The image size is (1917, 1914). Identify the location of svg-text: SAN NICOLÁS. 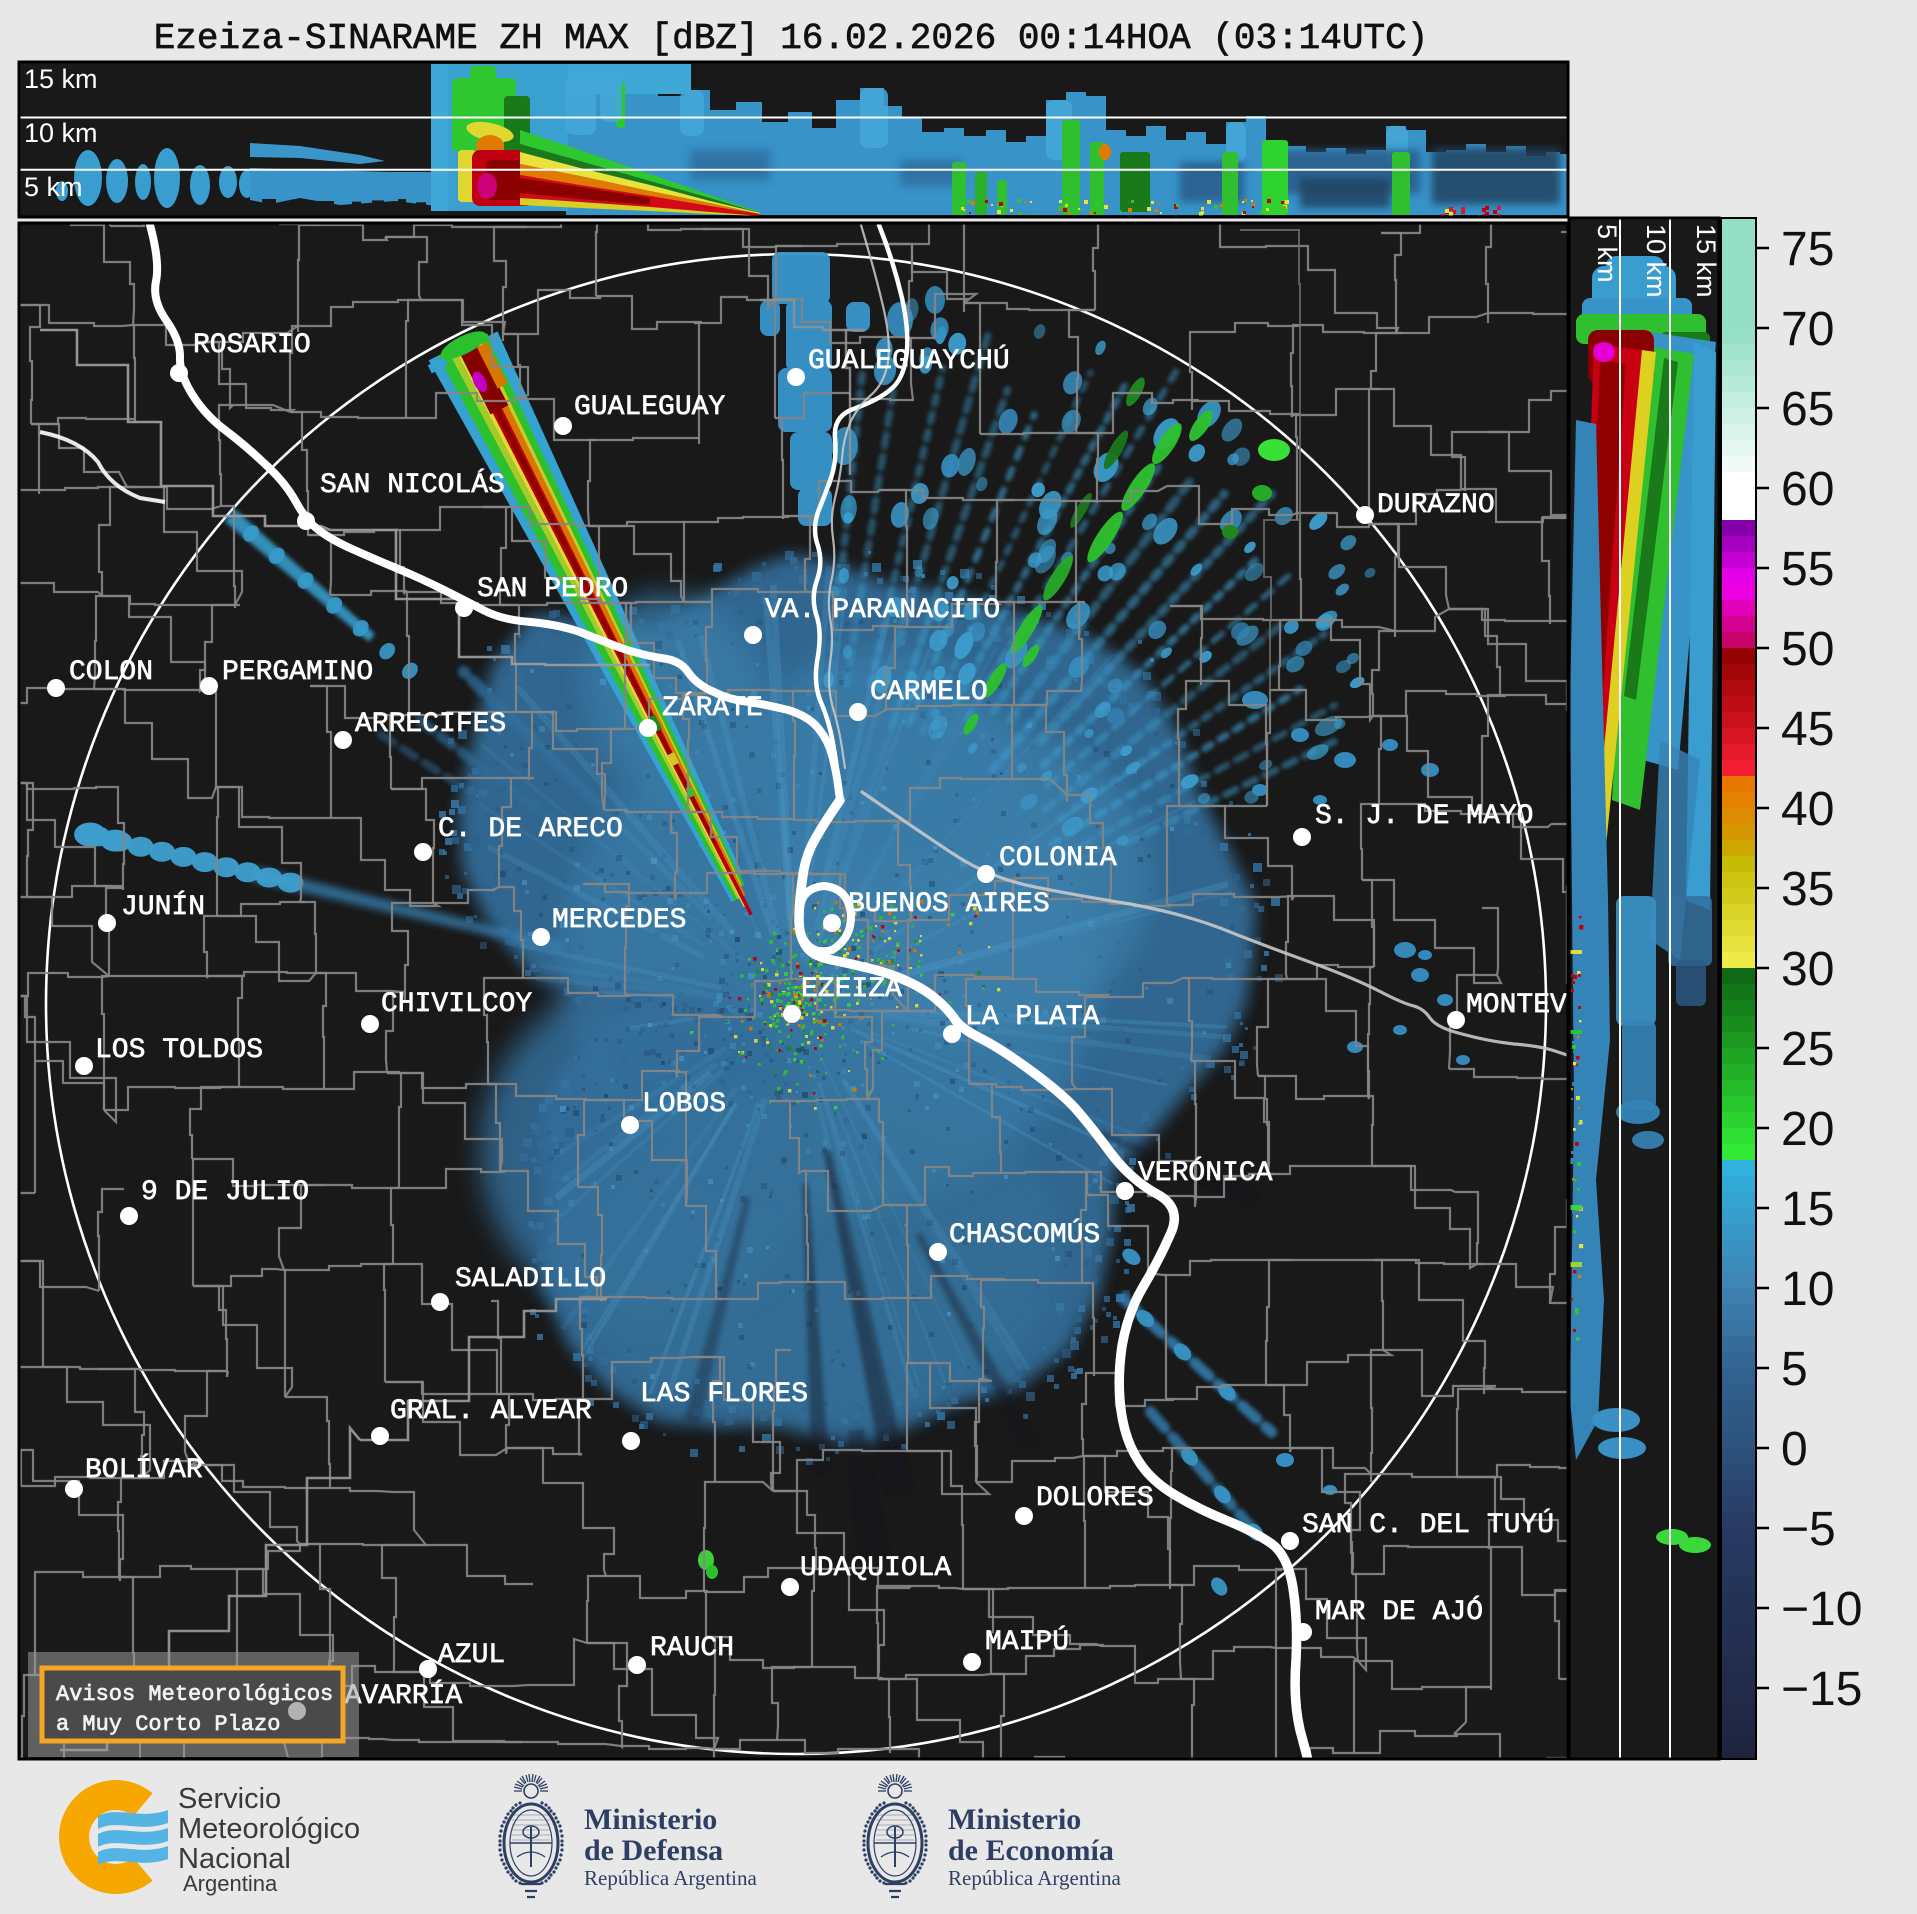
(412, 485).